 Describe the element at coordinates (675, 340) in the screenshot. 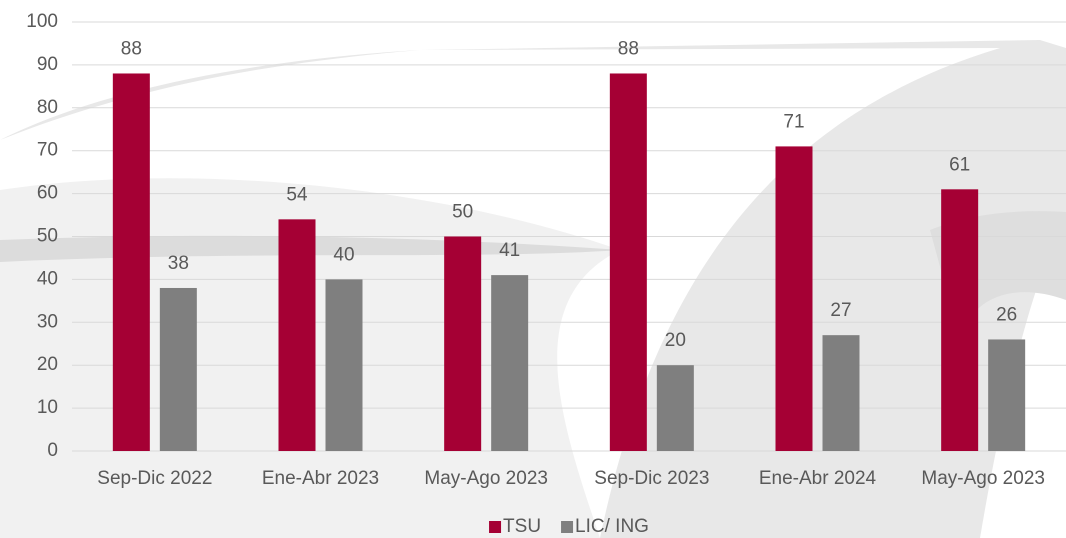

I see `data-label: 20` at that location.